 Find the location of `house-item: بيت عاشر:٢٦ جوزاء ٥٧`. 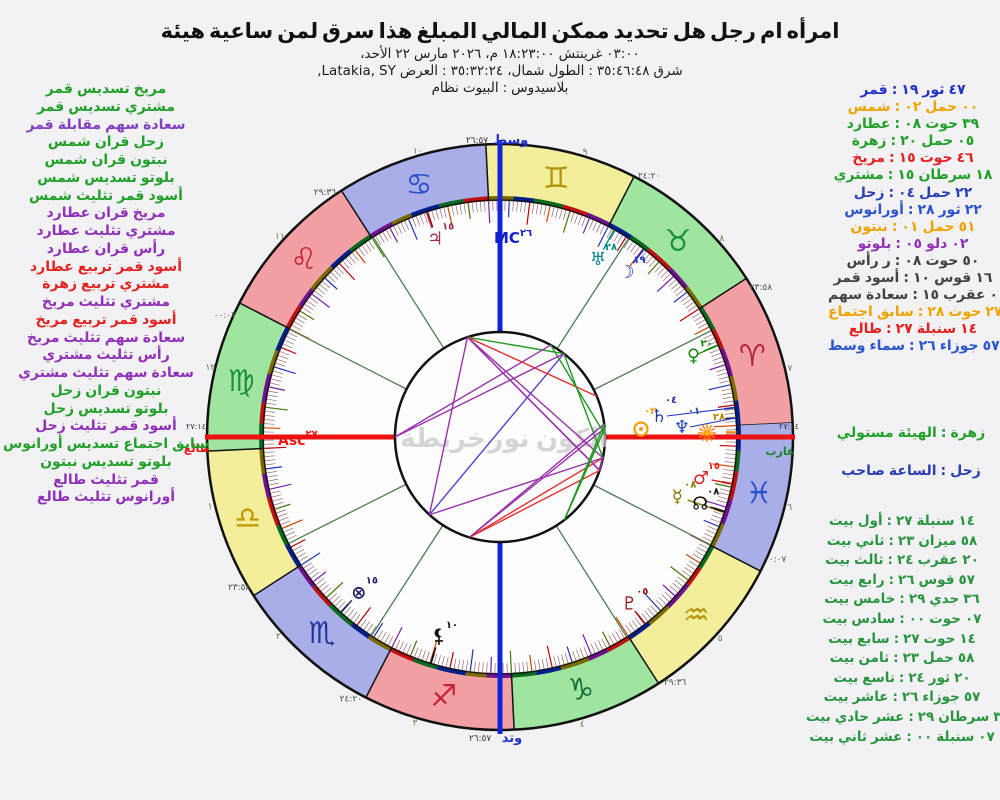

house-item: بيت عاشر:٢٦ جوزاء ٥٧ is located at coordinates (902, 698).